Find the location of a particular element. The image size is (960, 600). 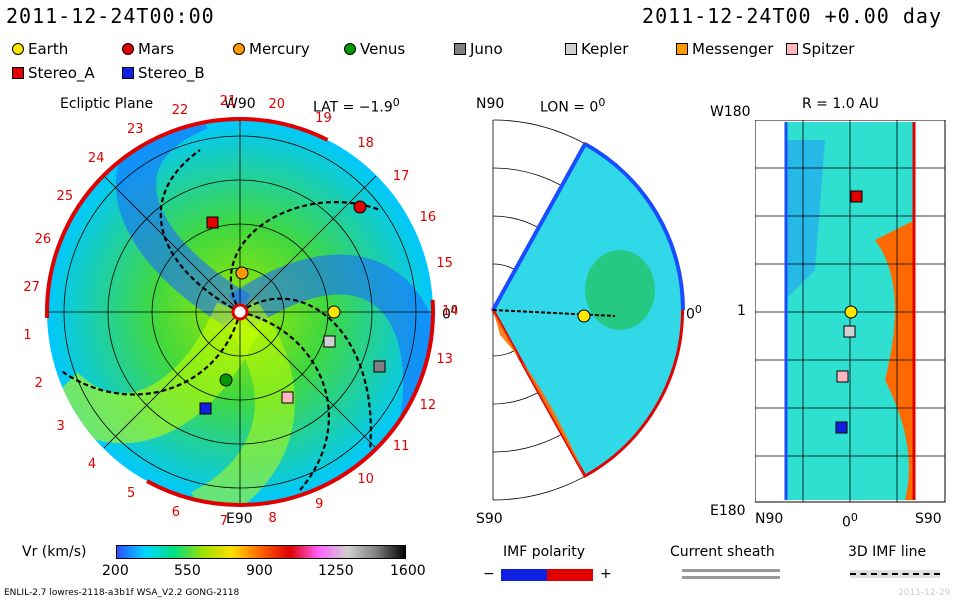

carrington-tick: 9 is located at coordinates (319, 504).